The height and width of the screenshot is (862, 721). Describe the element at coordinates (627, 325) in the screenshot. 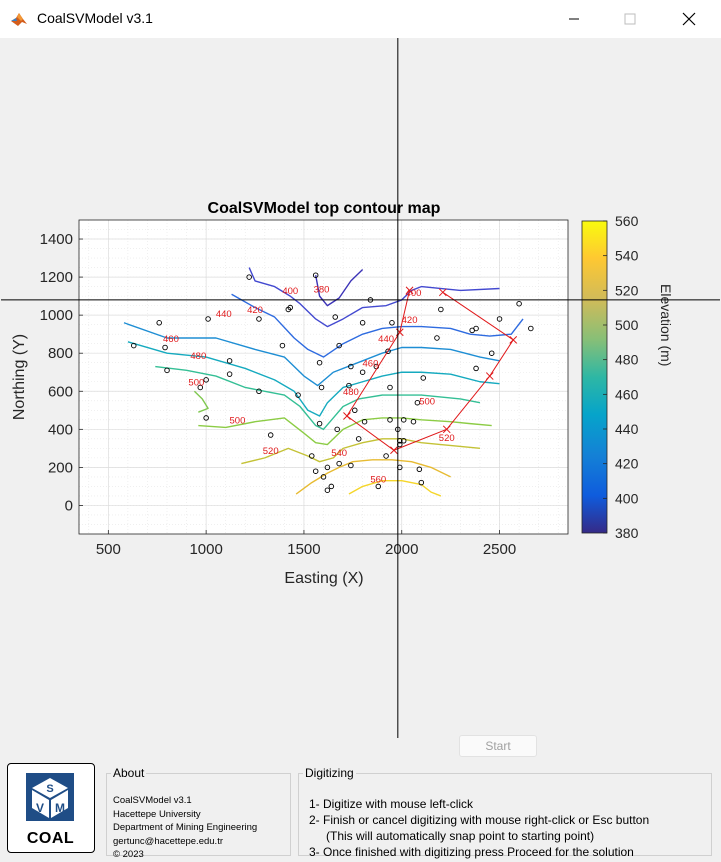

I see `colorbar-tick-label: 500` at that location.